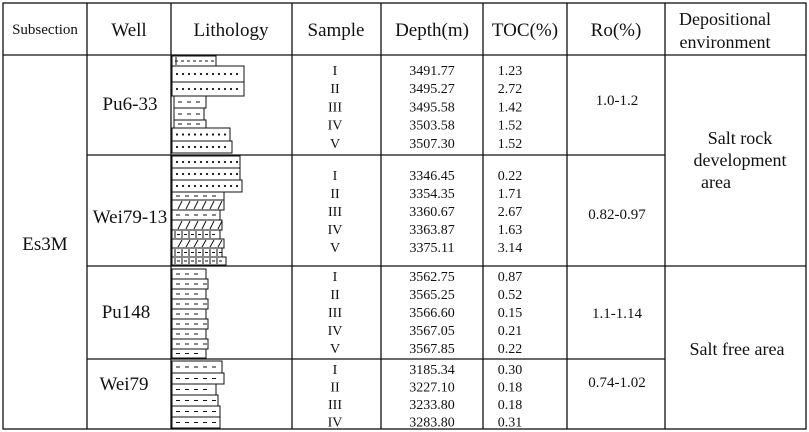 The height and width of the screenshot is (432, 809). I want to click on well-name: Pu148, so click(126, 312).